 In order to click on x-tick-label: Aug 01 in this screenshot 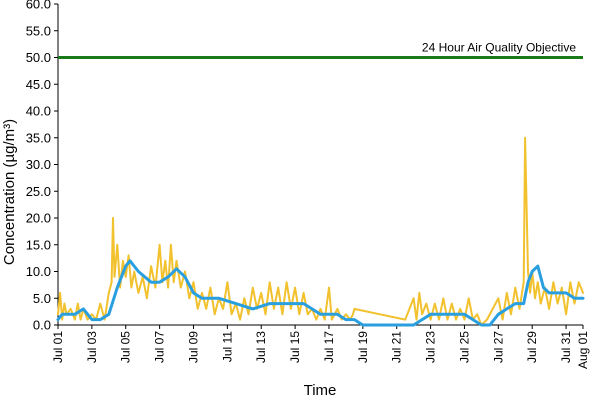, I will do `click(583, 350)`.